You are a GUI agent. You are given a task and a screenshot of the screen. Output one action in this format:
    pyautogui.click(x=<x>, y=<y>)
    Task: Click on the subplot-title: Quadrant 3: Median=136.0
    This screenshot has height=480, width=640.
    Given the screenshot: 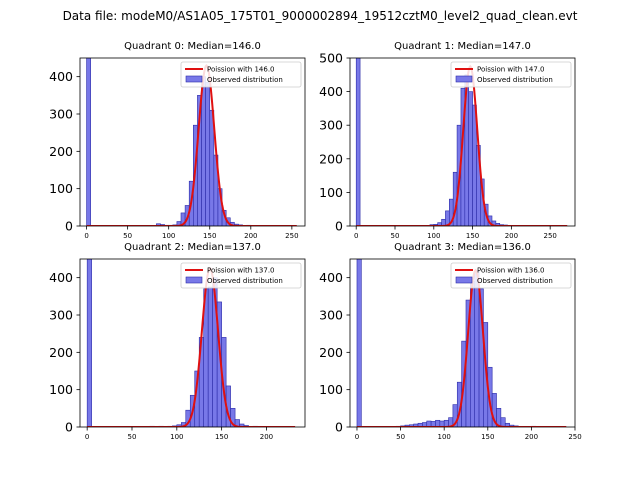 What is the action you would take?
    pyautogui.click(x=462, y=247)
    